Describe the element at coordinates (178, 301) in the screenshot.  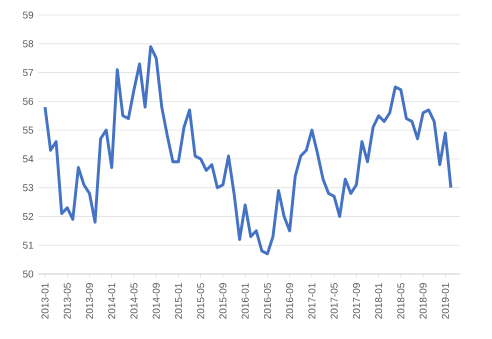
I see `x-tick-label: 2015-01` at that location.